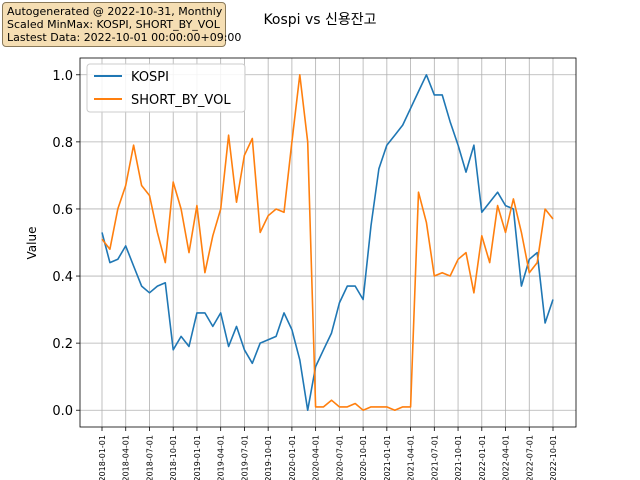 This screenshot has height=480, width=640. What do you see at coordinates (411, 457) in the screenshot?
I see `x-tick-label: 2021-04-01` at bounding box center [411, 457].